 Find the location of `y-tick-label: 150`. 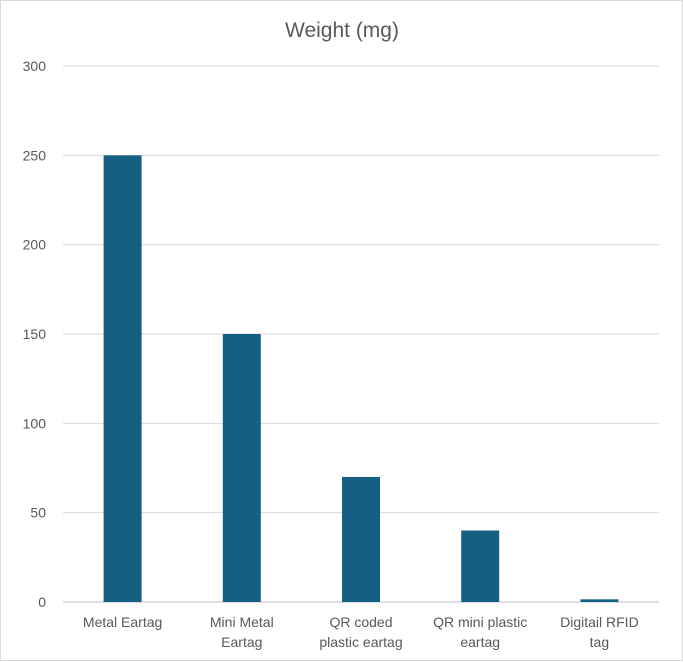

y-tick-label: 150 is located at coordinates (35, 334).